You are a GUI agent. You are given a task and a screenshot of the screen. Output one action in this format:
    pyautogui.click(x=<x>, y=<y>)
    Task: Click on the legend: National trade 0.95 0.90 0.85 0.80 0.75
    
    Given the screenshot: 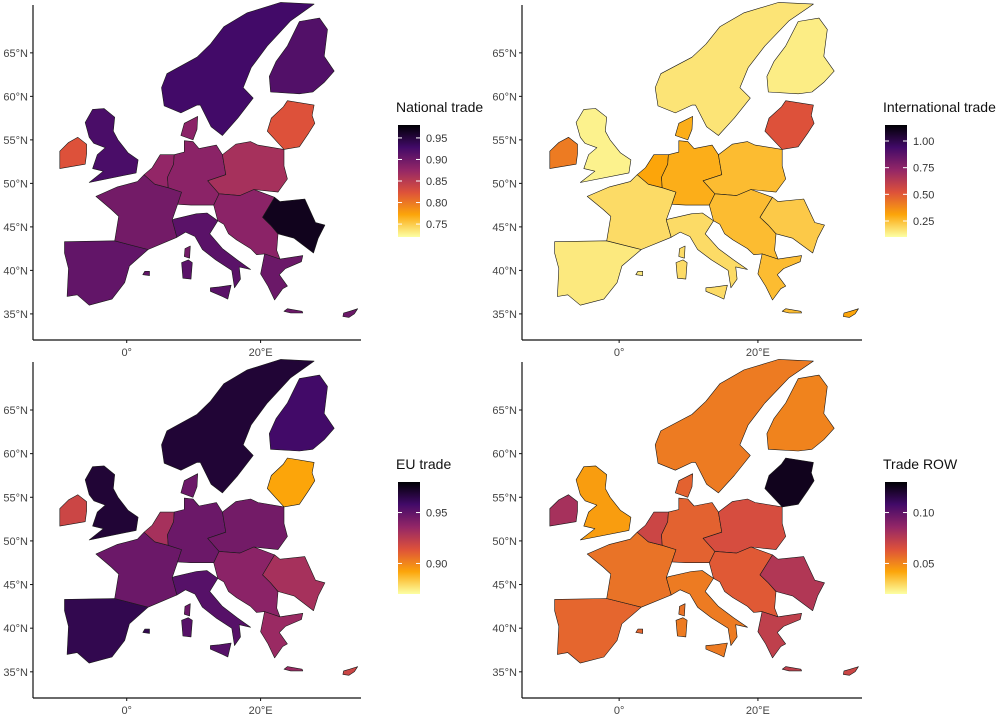 What is the action you would take?
    pyautogui.click(x=439, y=168)
    